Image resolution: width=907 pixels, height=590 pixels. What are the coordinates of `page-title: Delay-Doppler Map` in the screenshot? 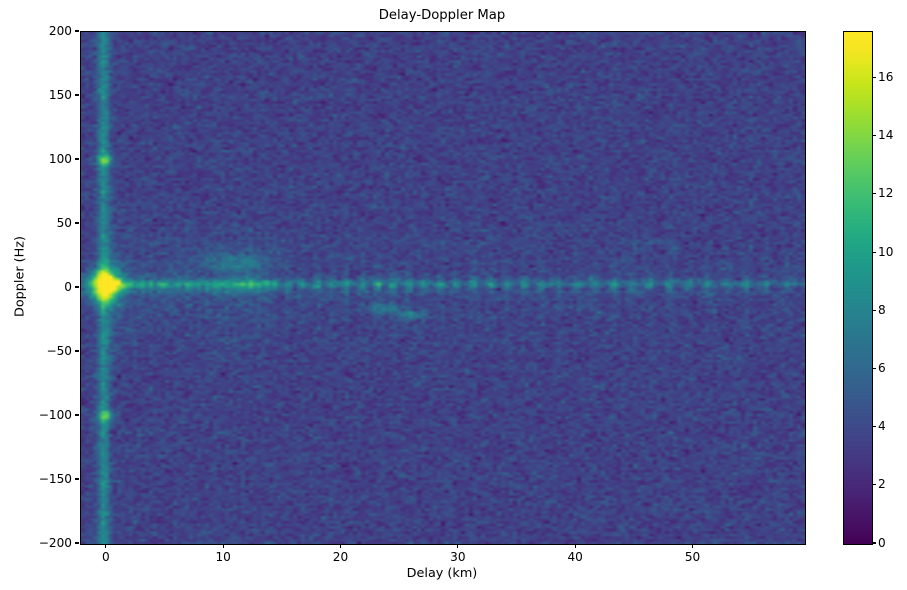 It's located at (442, 15).